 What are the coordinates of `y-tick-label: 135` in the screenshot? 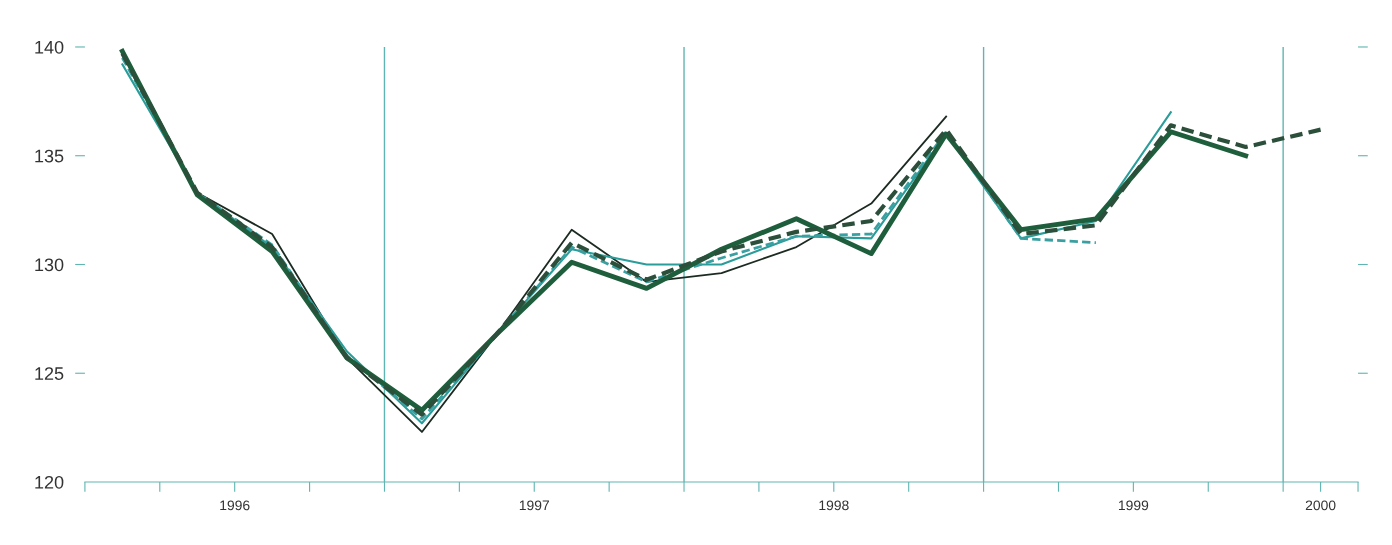 It's located at (49, 156).